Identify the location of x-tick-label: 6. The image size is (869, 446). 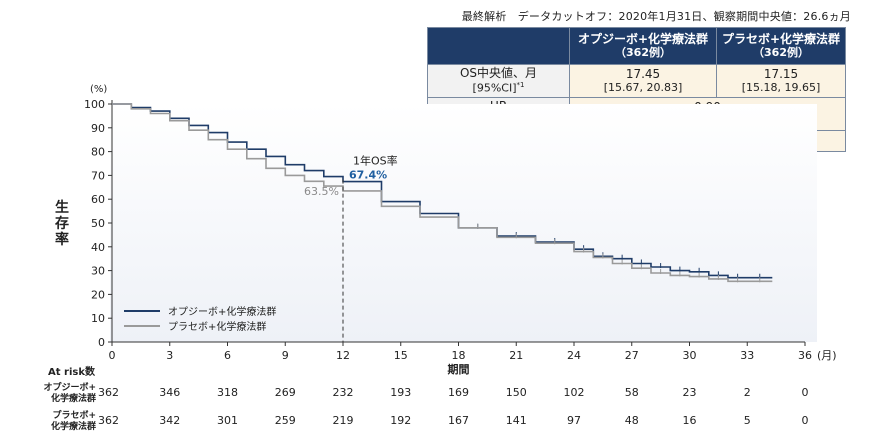
(227, 355).